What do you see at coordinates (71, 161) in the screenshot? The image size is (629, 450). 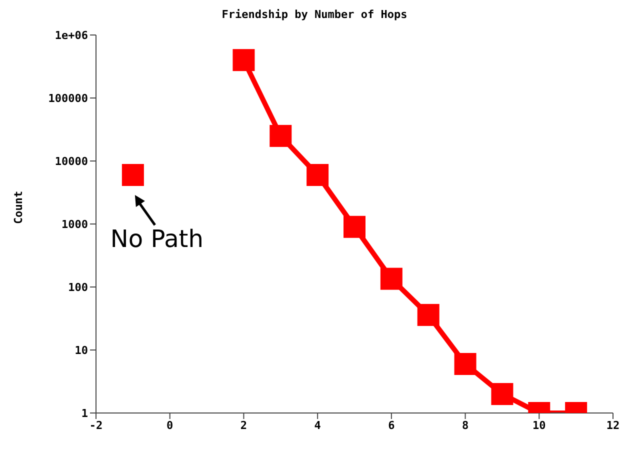 I see `y-tick-label: 10000` at bounding box center [71, 161].